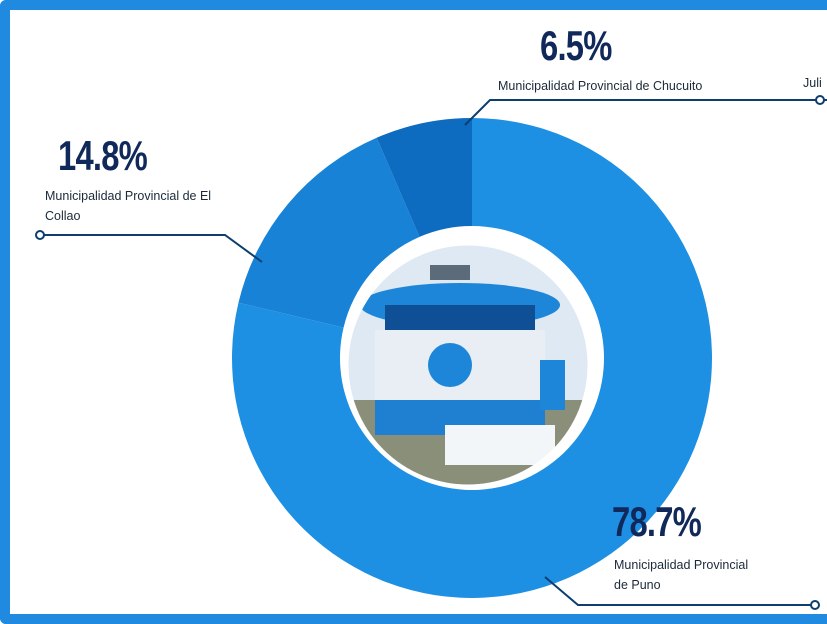 The width and height of the screenshot is (827, 624). What do you see at coordinates (600, 86) in the screenshot?
I see `category-label: Municipalidad Provincial de Chucuito` at bounding box center [600, 86].